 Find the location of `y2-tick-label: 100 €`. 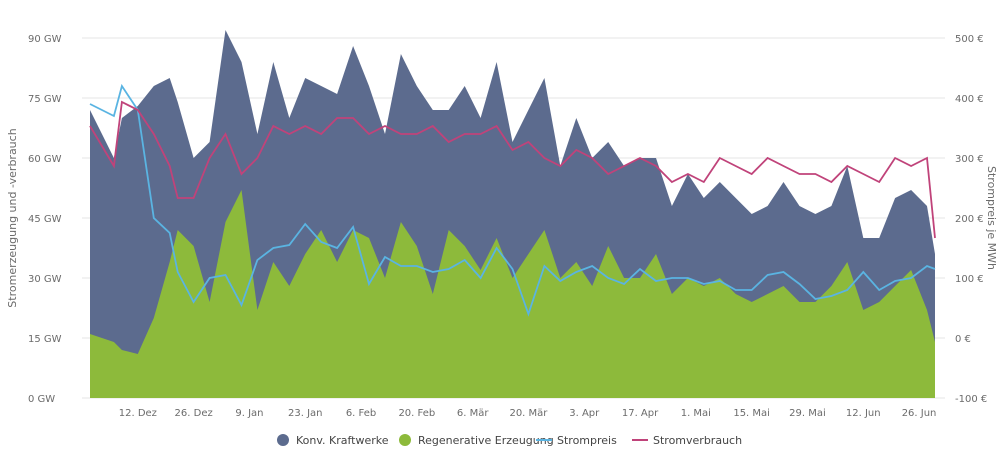

y2-tick-label: 100 € is located at coordinates (969, 279).